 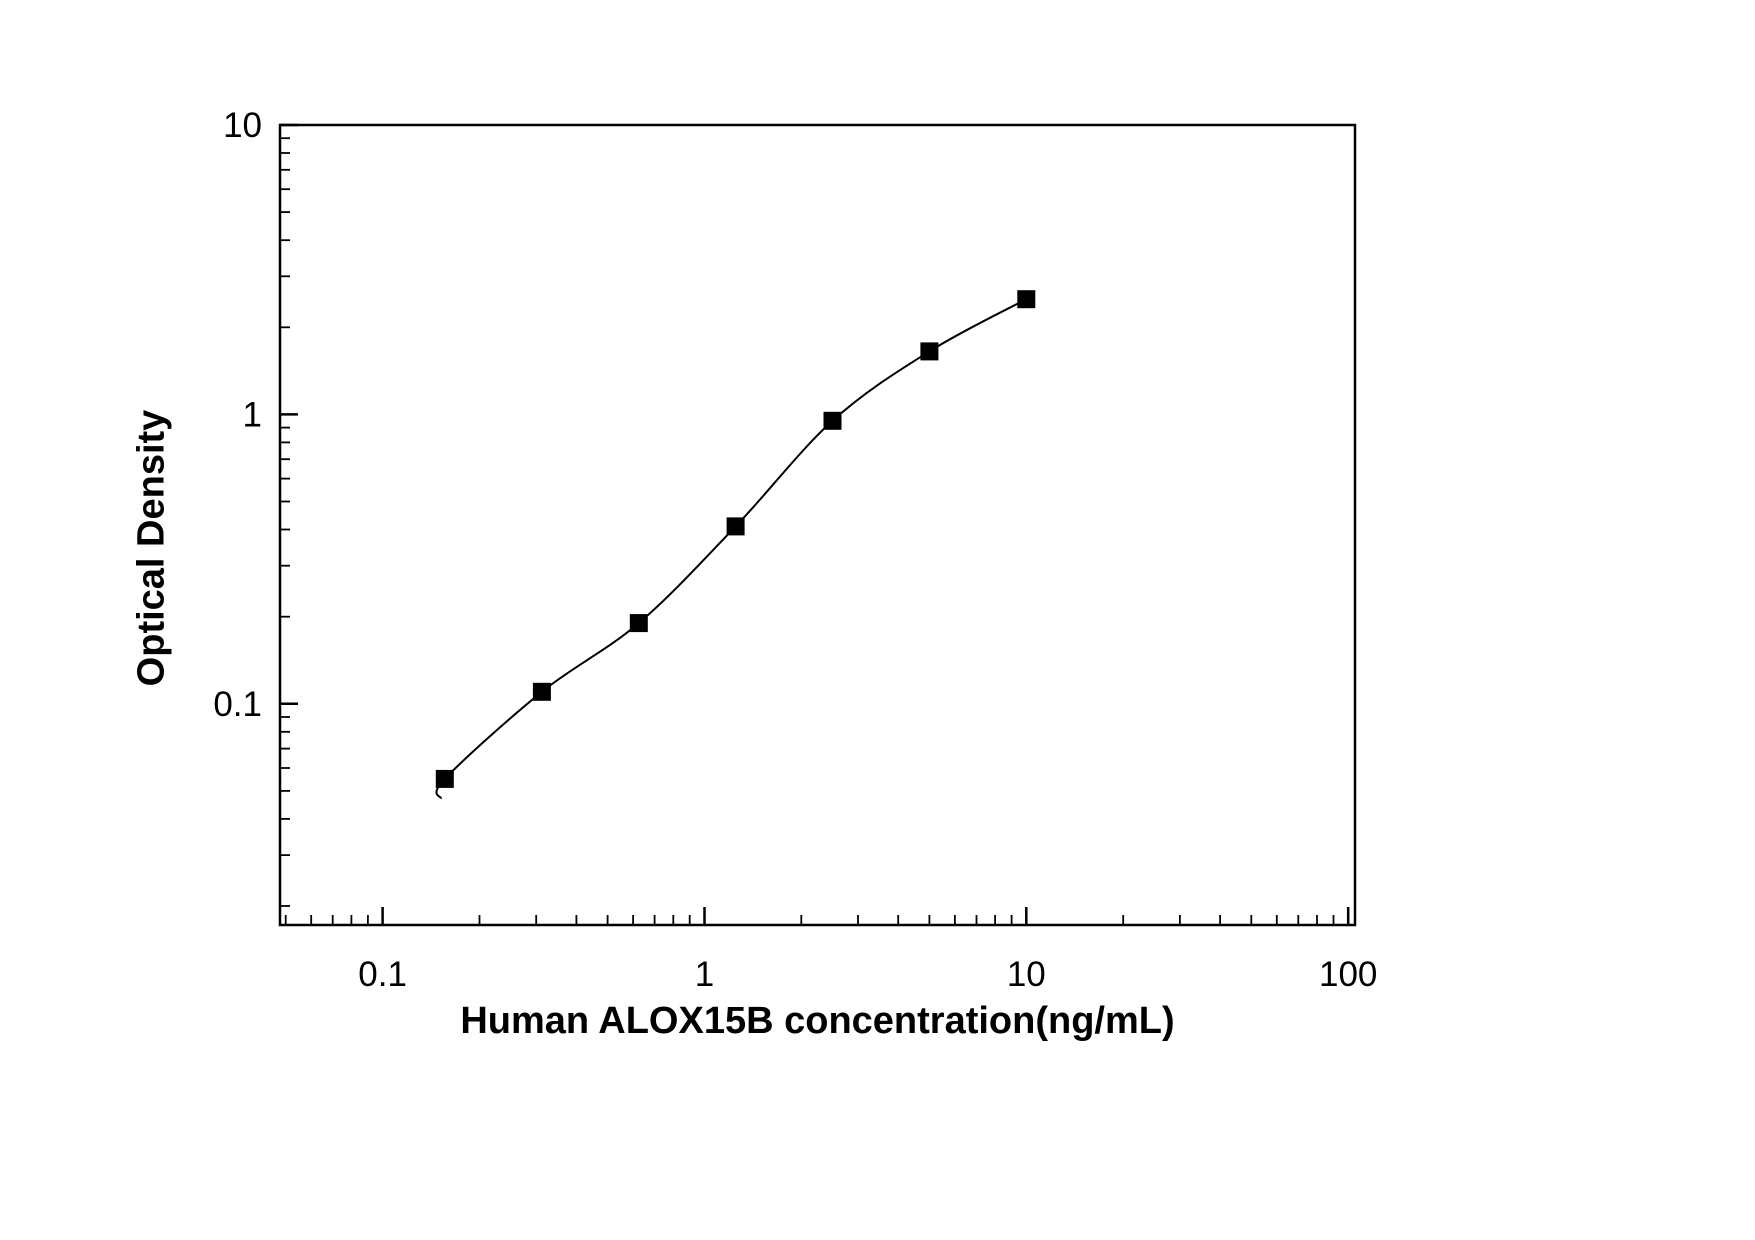 I want to click on x-tick-label: 1, so click(x=704, y=974).